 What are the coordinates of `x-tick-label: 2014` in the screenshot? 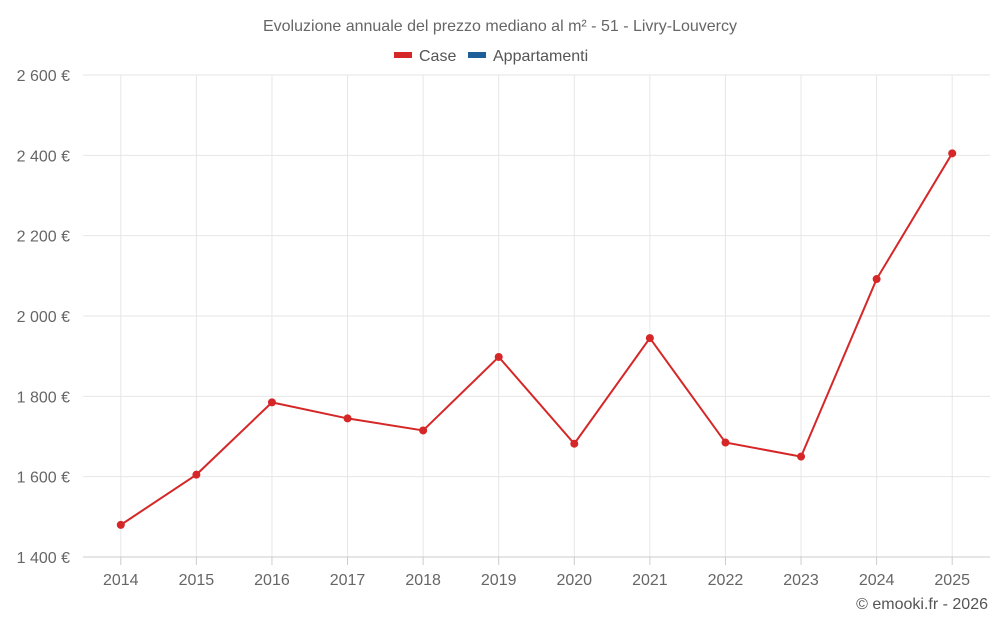 It's located at (121, 580).